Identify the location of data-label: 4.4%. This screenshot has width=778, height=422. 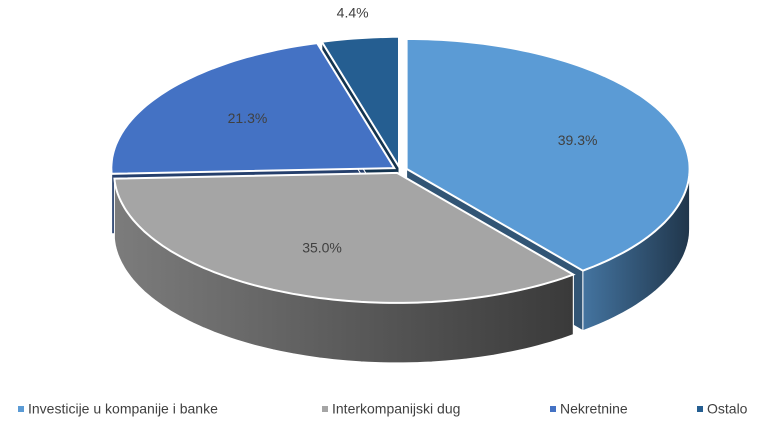
(353, 12).